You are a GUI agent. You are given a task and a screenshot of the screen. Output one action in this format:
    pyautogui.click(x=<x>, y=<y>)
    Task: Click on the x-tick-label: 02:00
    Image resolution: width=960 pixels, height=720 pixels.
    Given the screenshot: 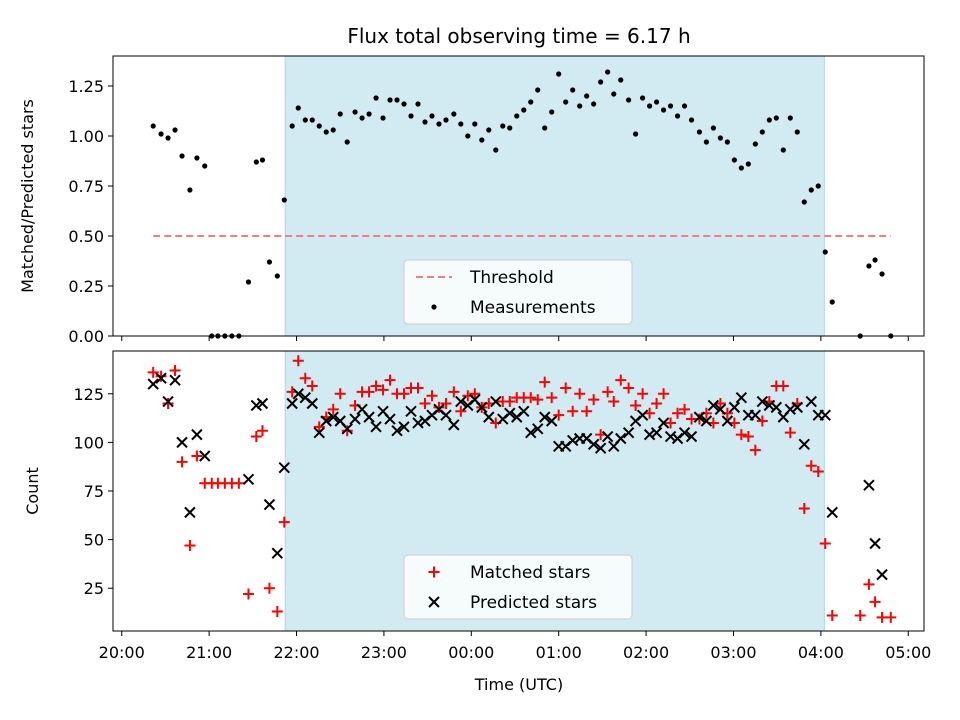 What is the action you would take?
    pyautogui.click(x=646, y=652)
    